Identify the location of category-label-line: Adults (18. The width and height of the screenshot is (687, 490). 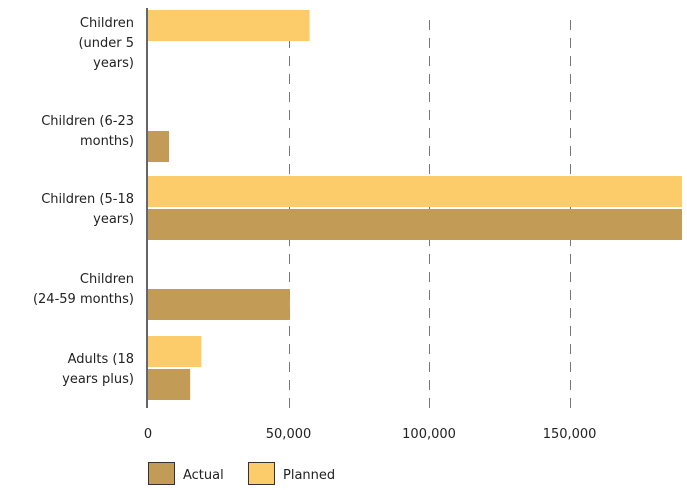
(101, 359).